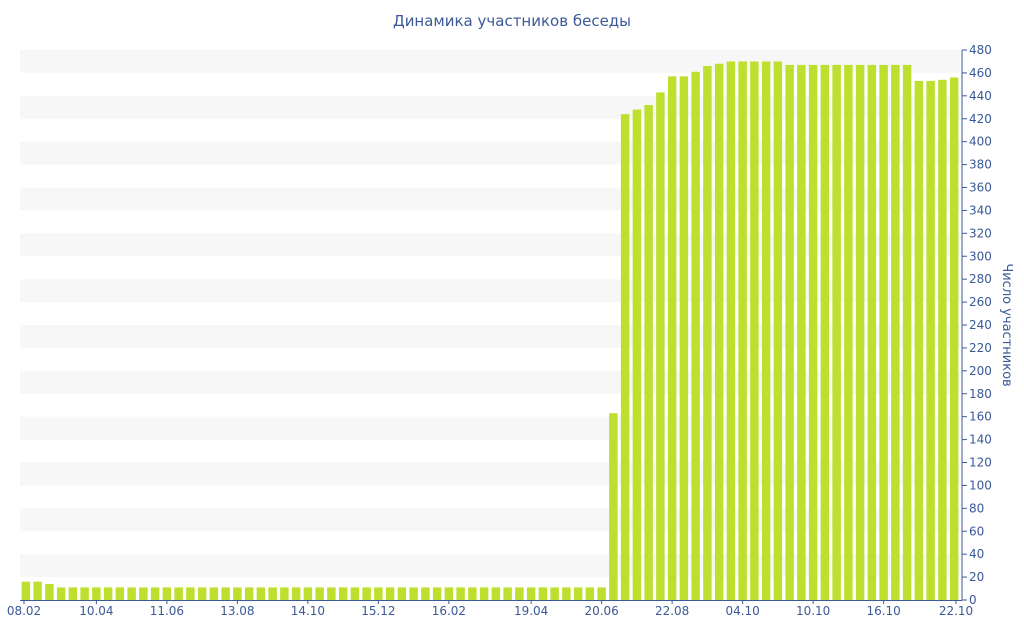 This screenshot has height=640, width=1024. Describe the element at coordinates (980, 188) in the screenshot. I see `y-tick-label: 360` at that location.